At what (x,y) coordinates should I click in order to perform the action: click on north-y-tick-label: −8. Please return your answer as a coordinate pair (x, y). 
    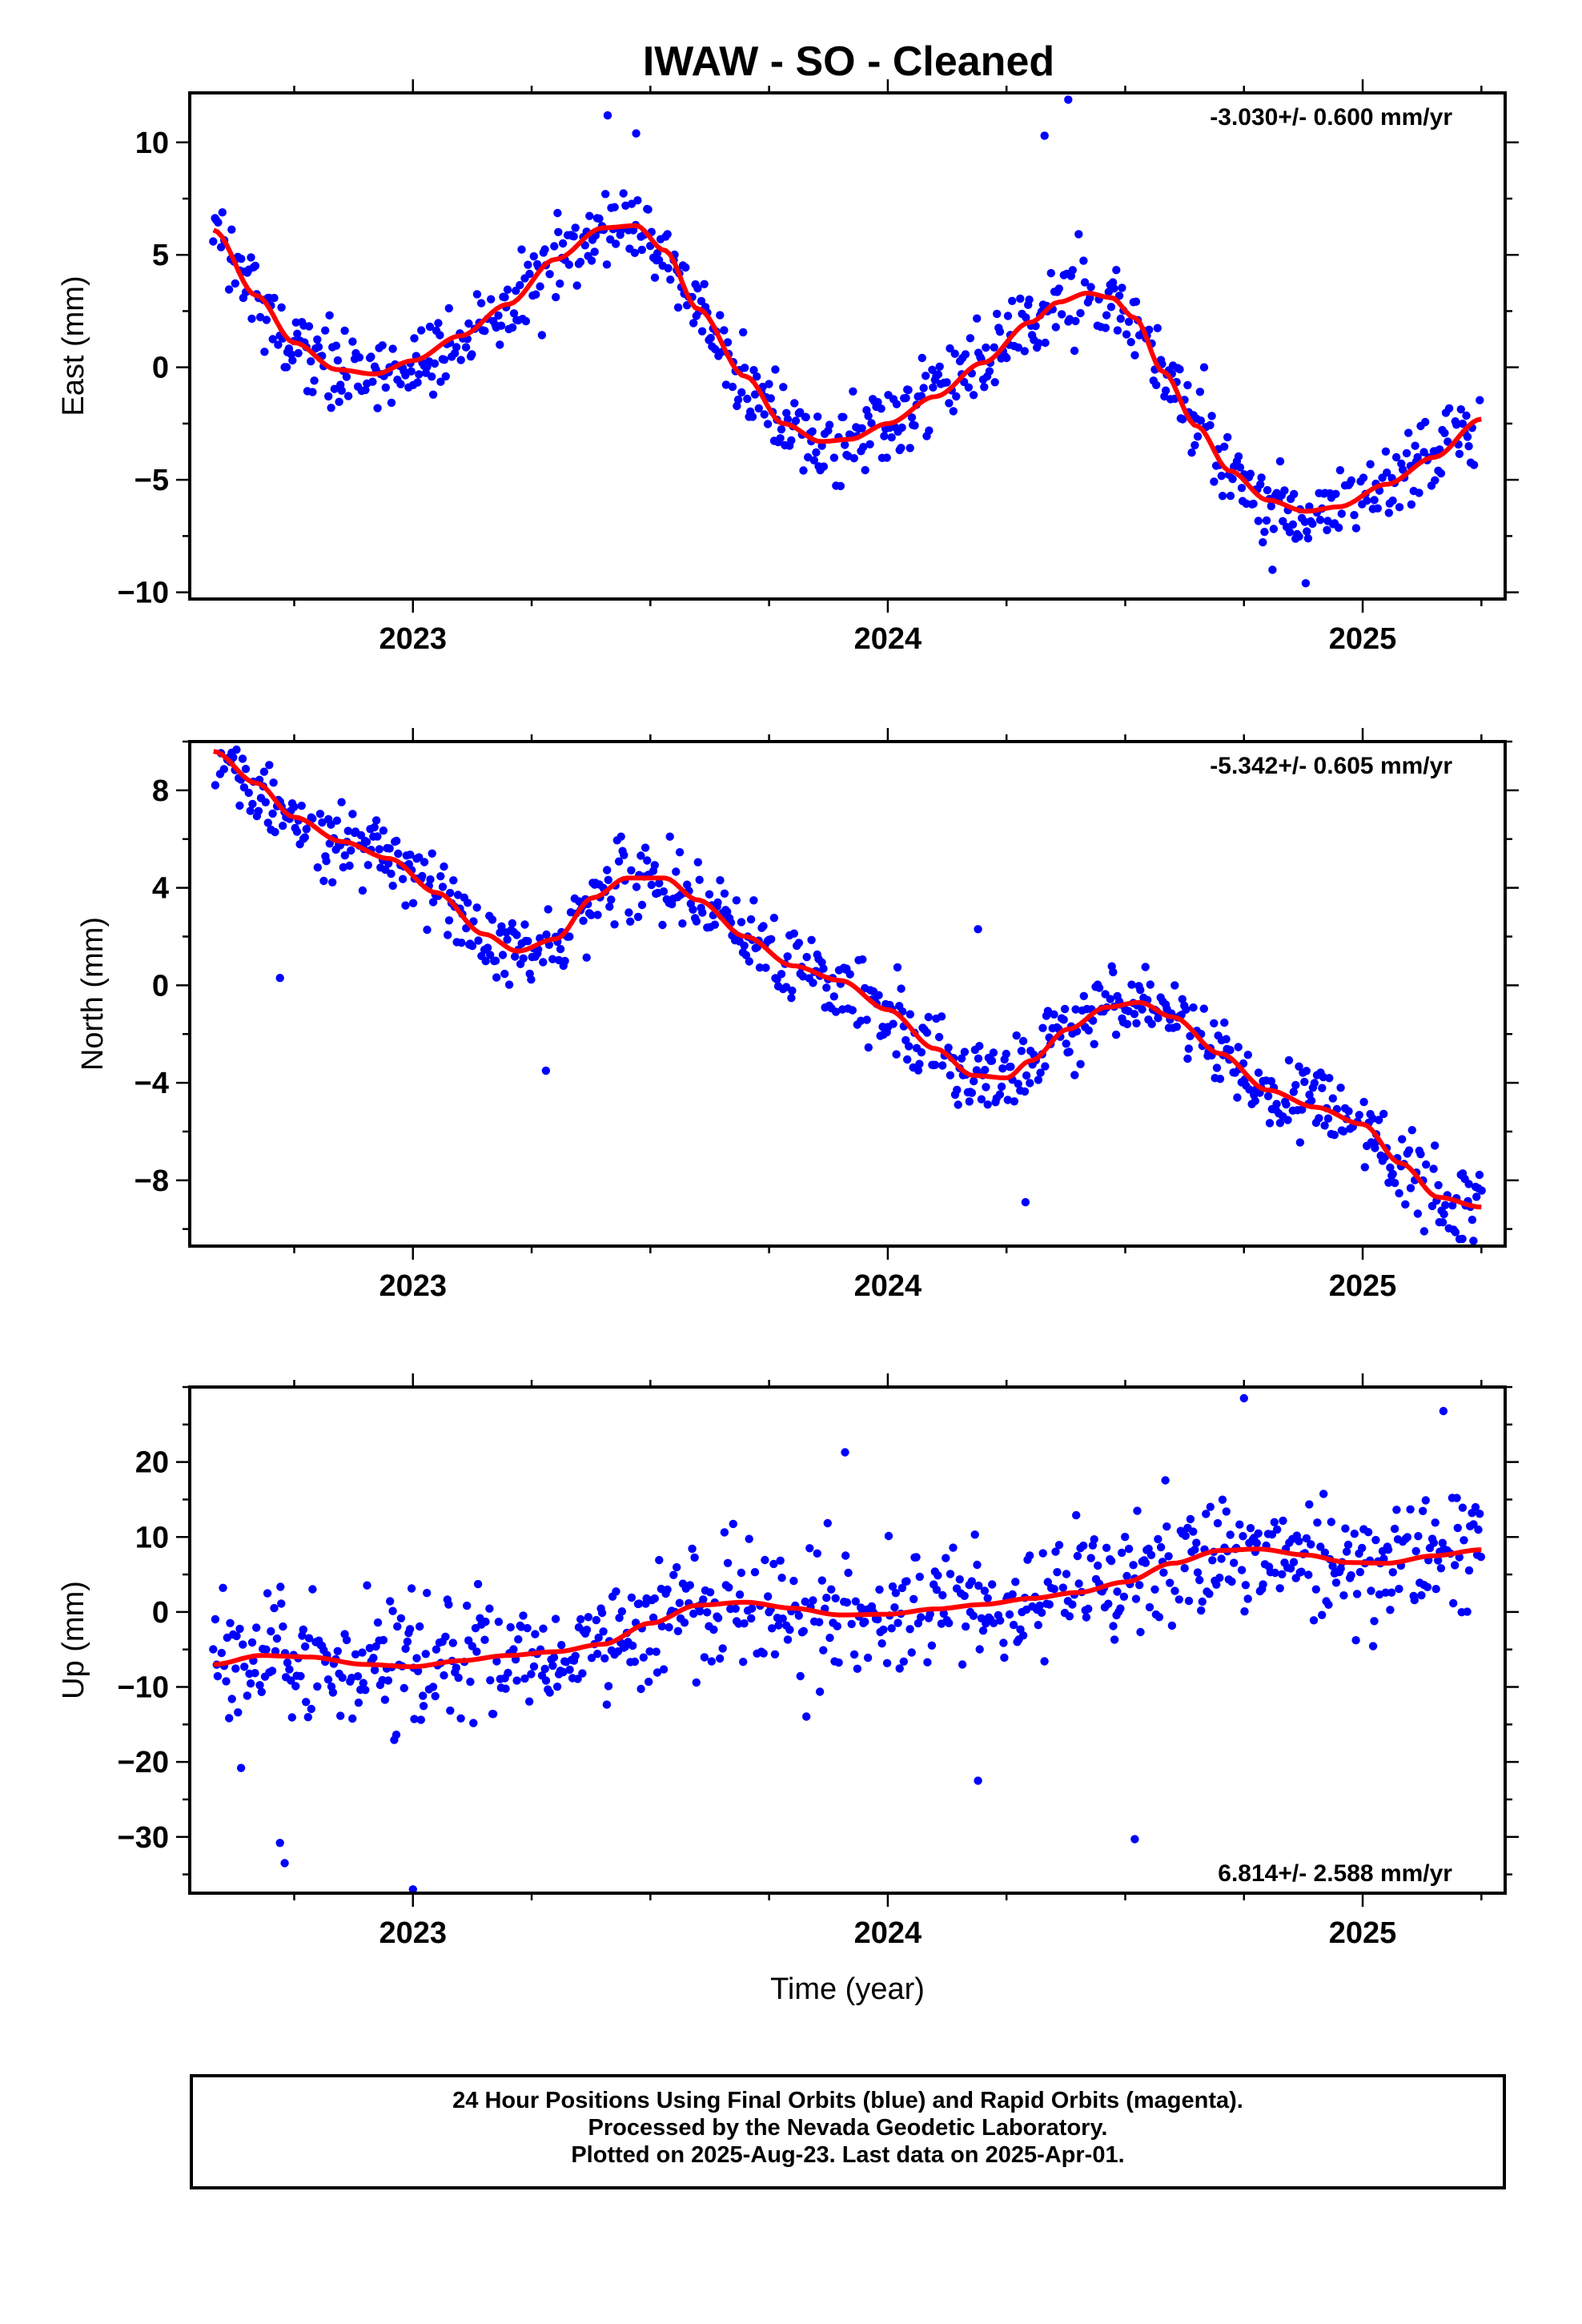
    Looking at the image, I should click on (152, 1181).